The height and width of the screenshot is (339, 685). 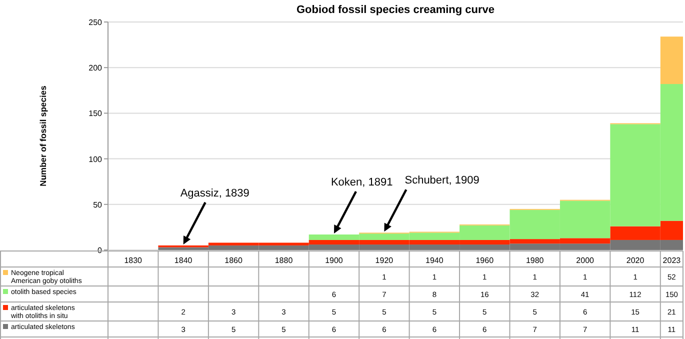 What do you see at coordinates (233, 260) in the screenshot?
I see `x-tick-label: 1860` at bounding box center [233, 260].